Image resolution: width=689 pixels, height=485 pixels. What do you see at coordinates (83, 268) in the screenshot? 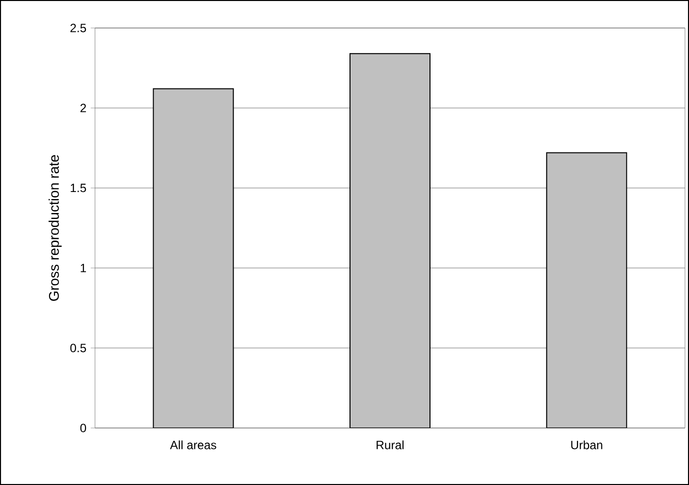
I see `y-tick-label: 1` at bounding box center [83, 268].